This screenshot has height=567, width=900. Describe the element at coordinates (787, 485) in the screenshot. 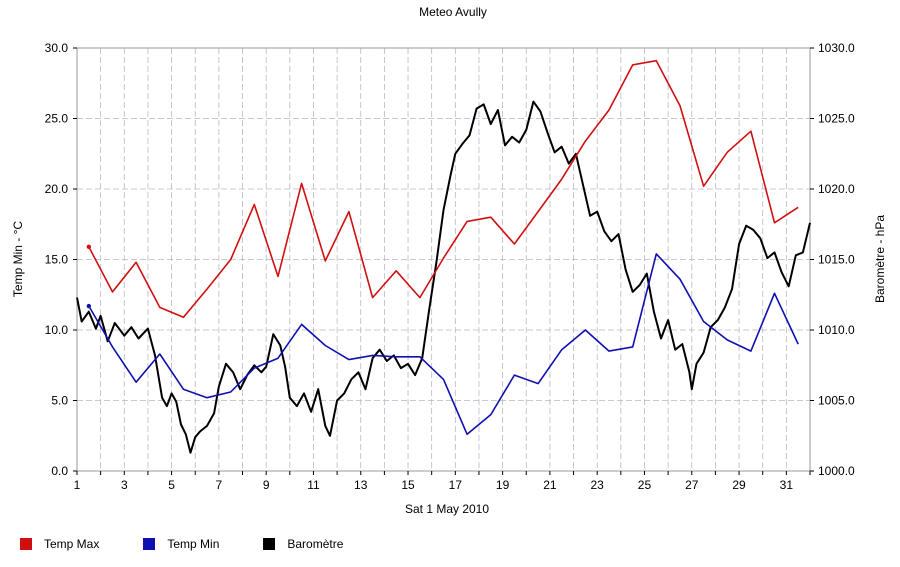

I see `x-tick-label: 31` at that location.